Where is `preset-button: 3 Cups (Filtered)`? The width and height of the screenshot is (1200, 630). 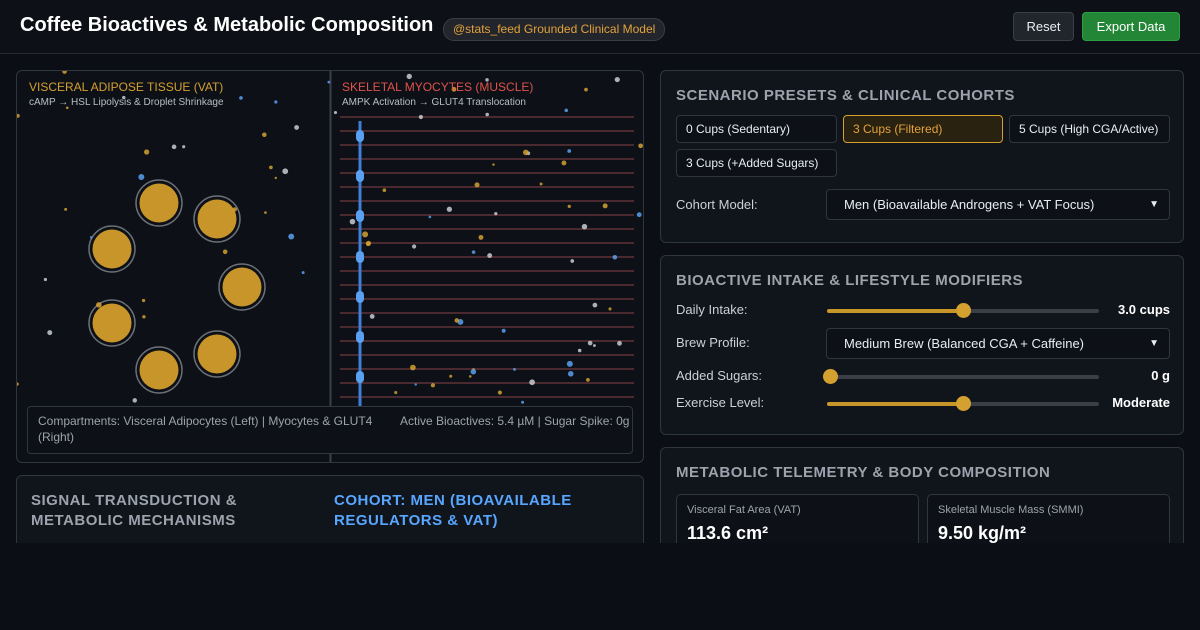
preset-button: 3 Cups (Filtered) is located at coordinates (923, 129).